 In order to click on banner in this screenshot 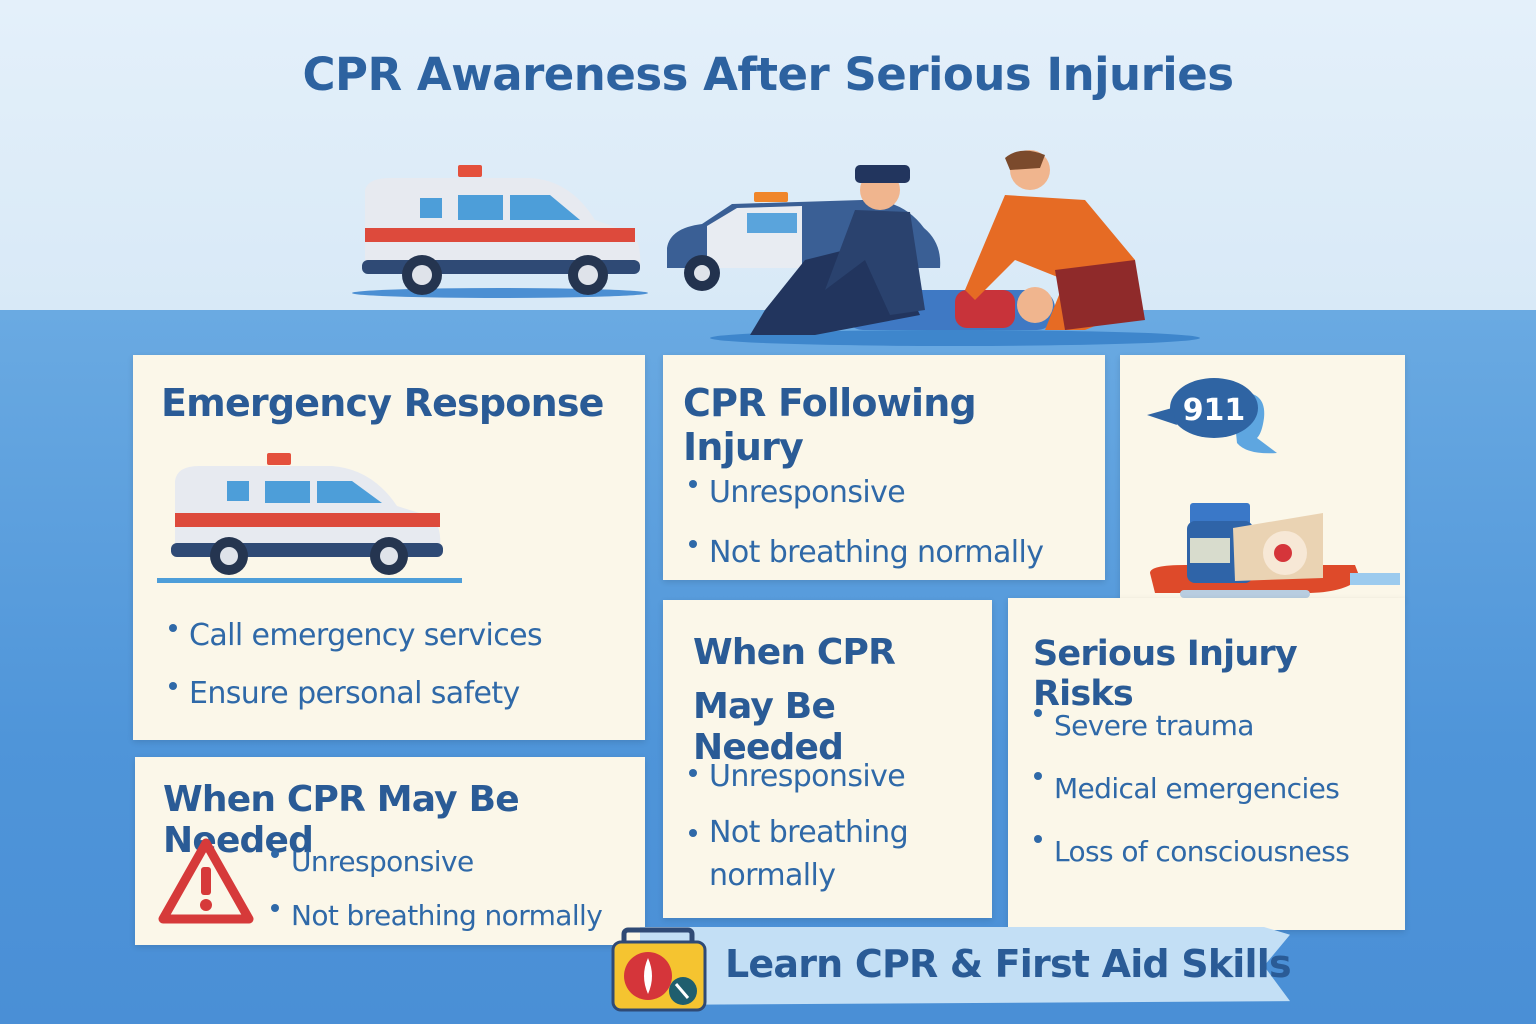, I will do `click(965, 966)`.